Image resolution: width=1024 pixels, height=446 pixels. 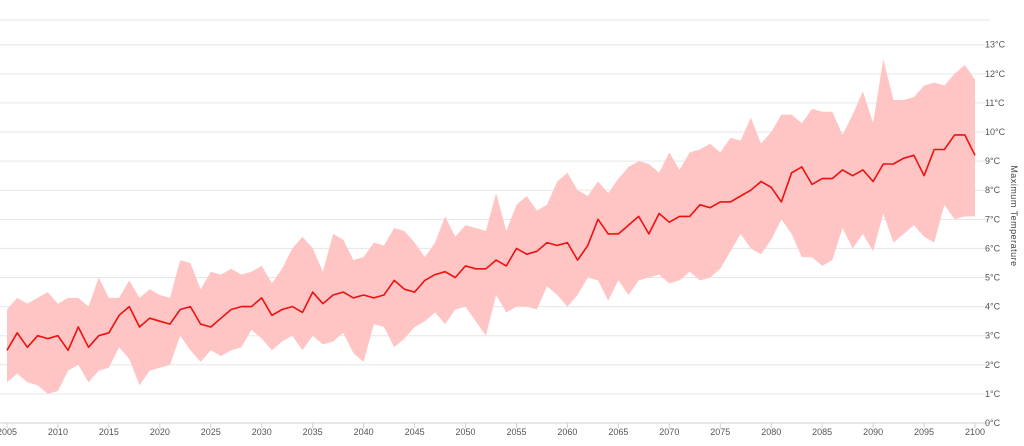 What do you see at coordinates (993, 365) in the screenshot?
I see `y-tick-label: 2°C` at bounding box center [993, 365].